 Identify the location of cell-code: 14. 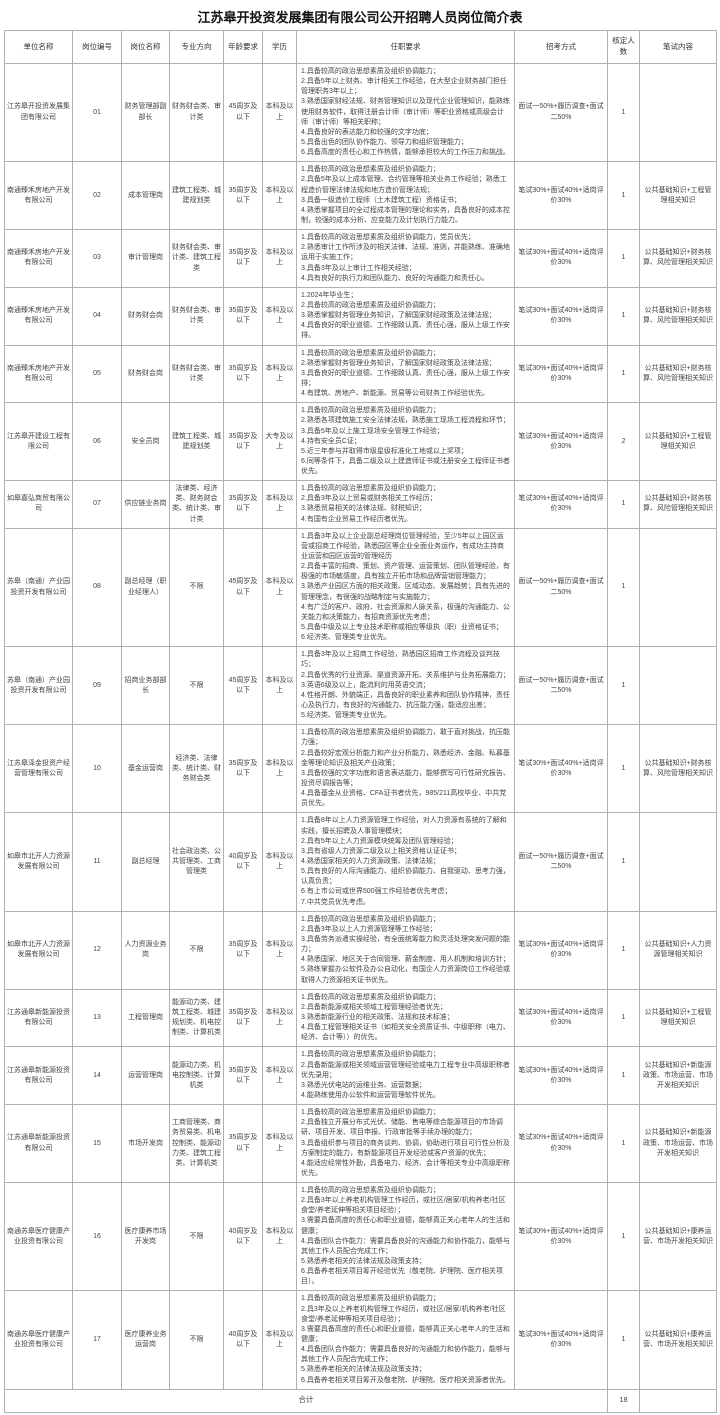
(97, 1076).